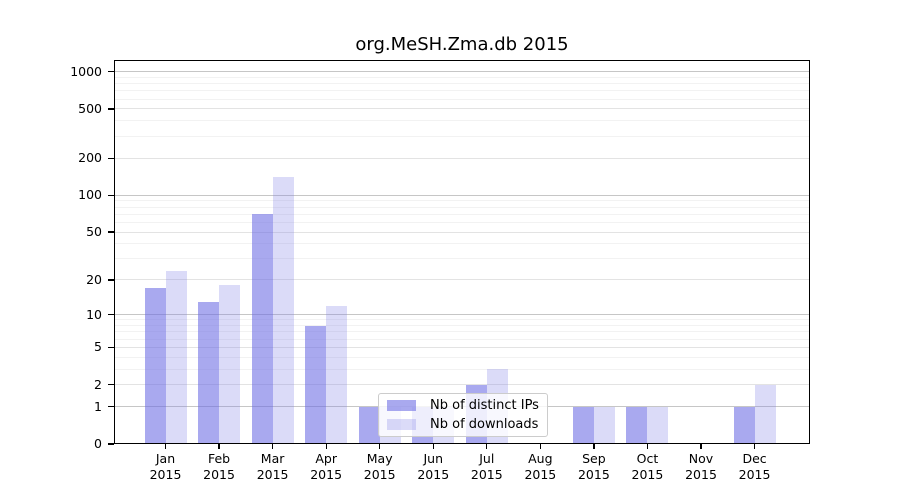 The image size is (900, 500). I want to click on y-tick-label-0: 0, so click(98, 443).